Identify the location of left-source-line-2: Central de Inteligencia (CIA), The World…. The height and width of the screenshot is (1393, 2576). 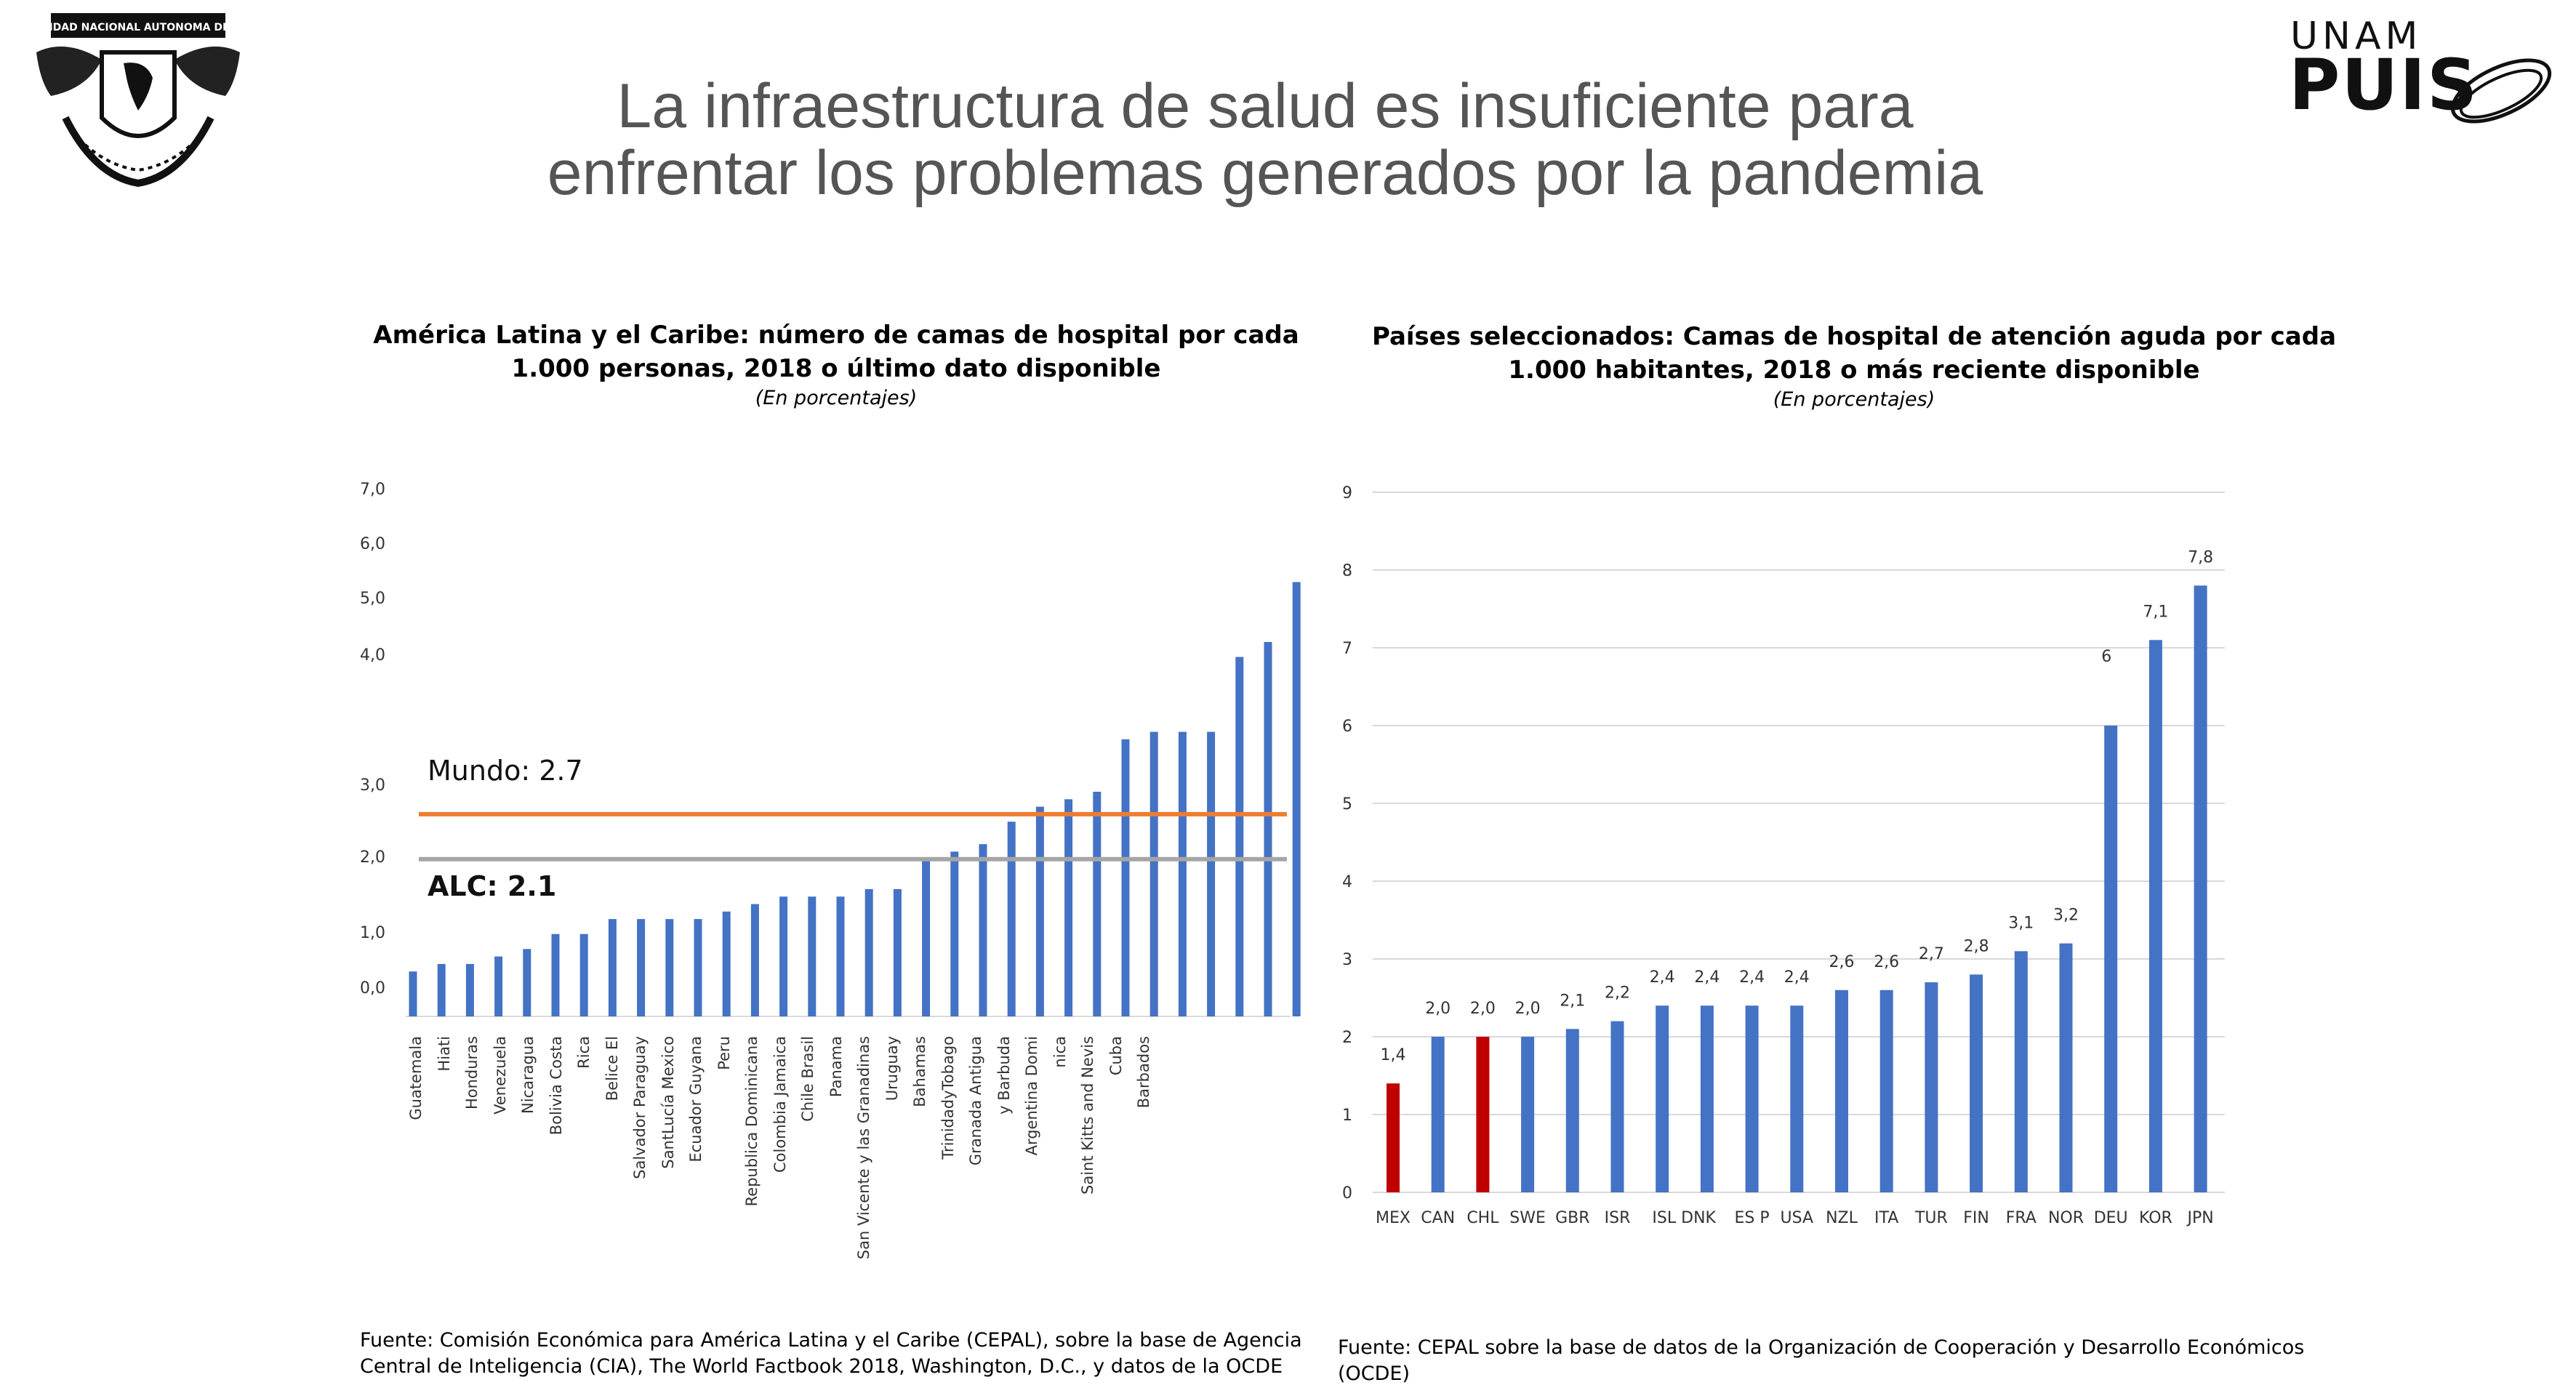
(822, 1366).